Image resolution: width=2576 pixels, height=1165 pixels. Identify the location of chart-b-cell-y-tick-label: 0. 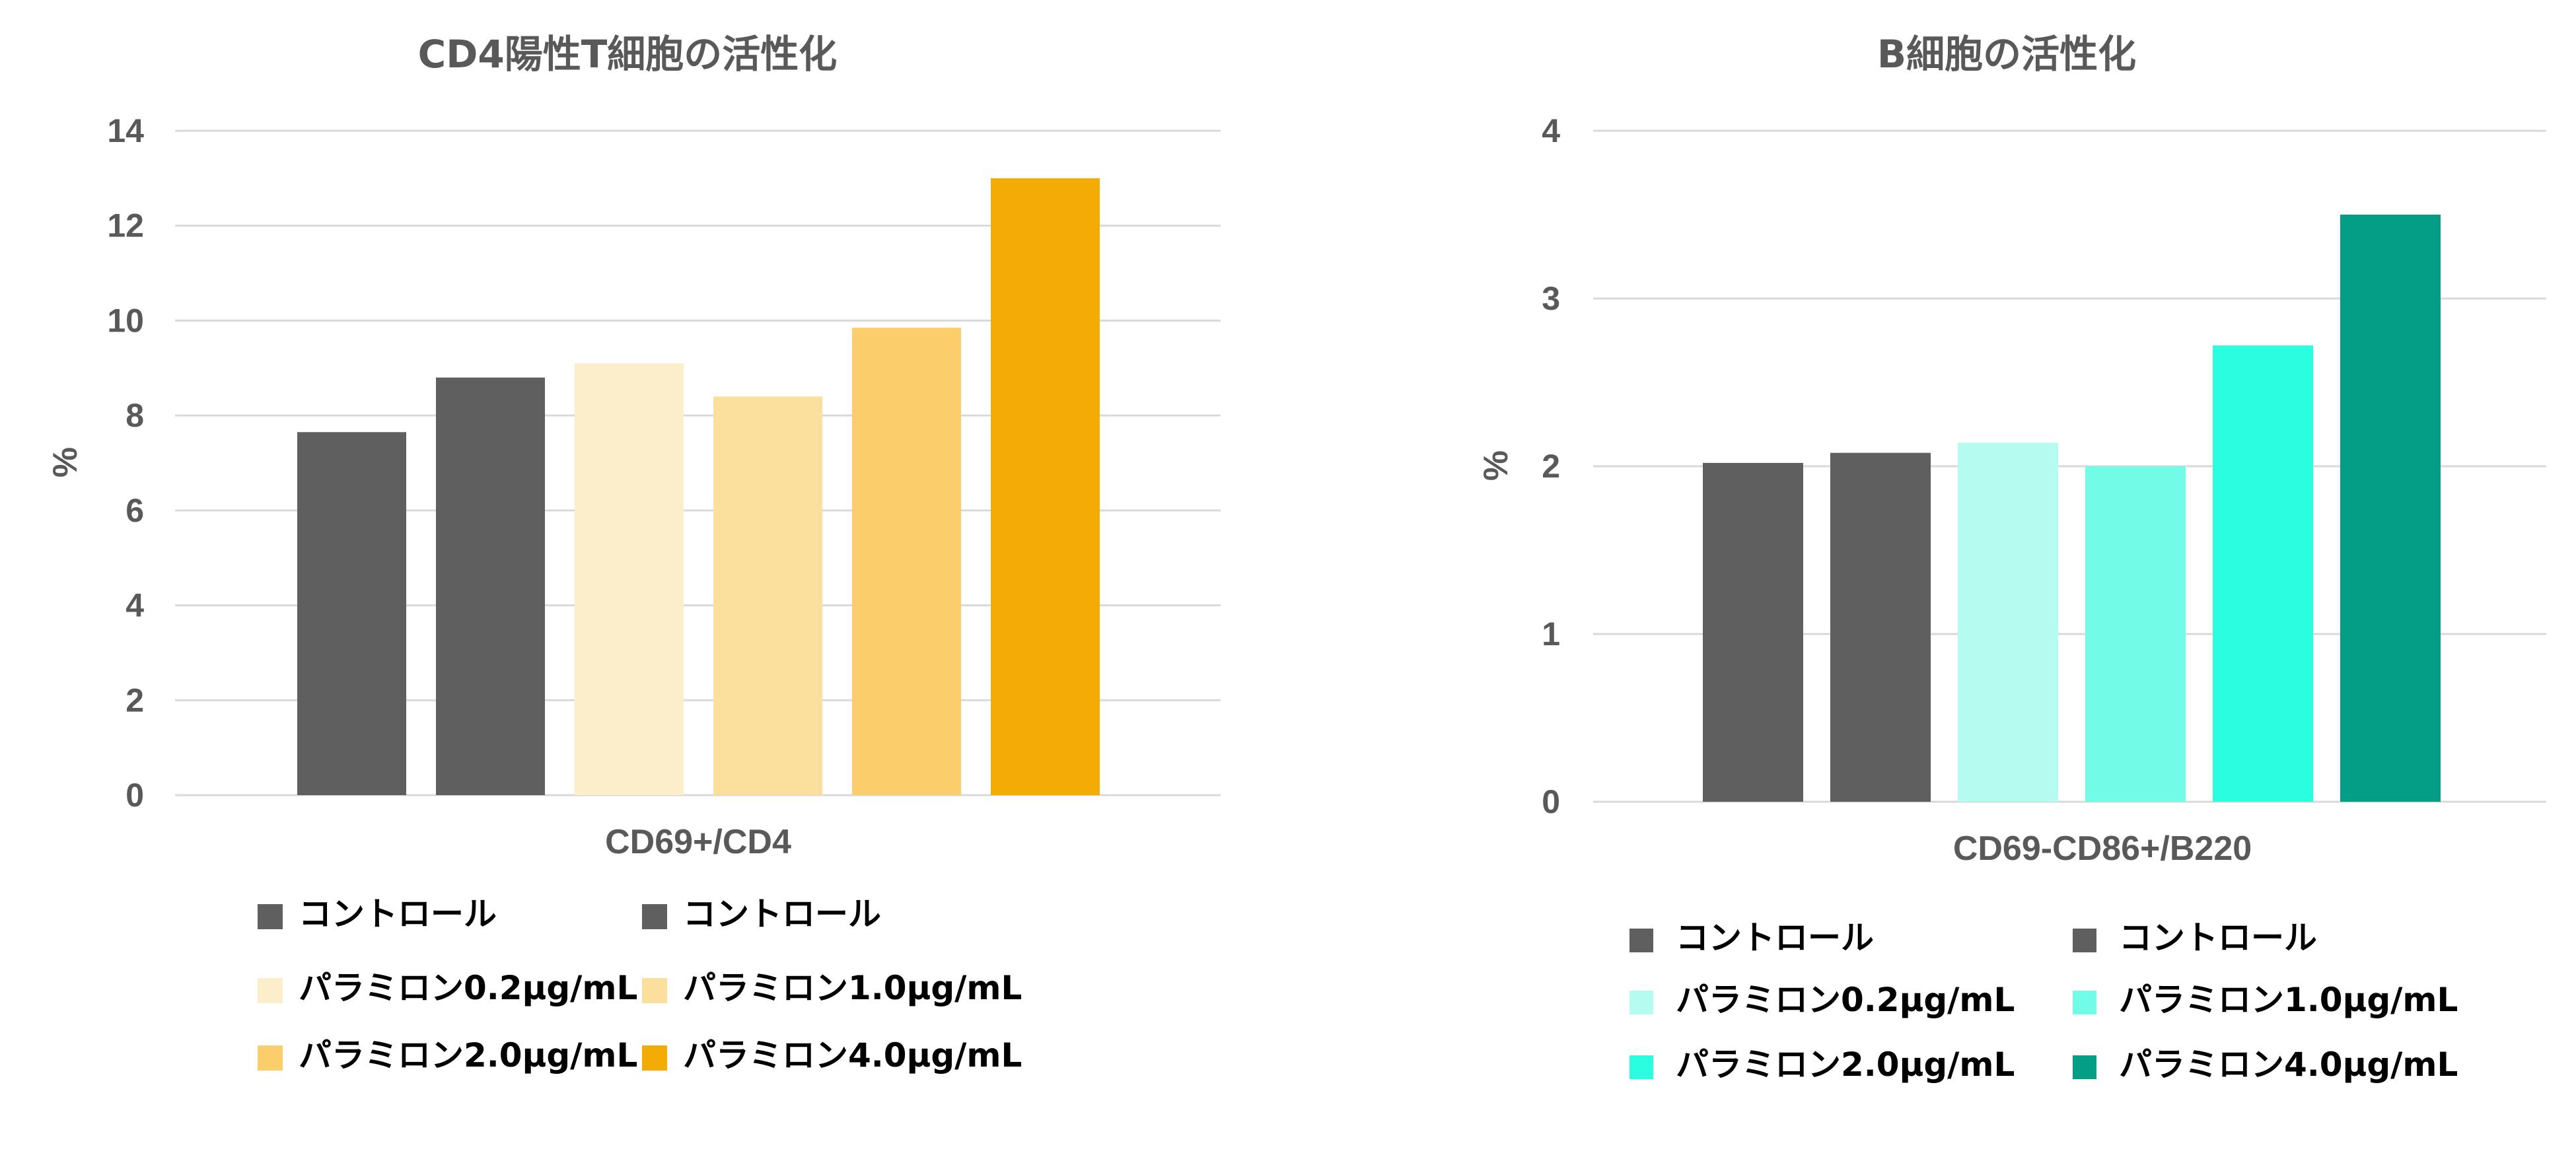
(1551, 801).